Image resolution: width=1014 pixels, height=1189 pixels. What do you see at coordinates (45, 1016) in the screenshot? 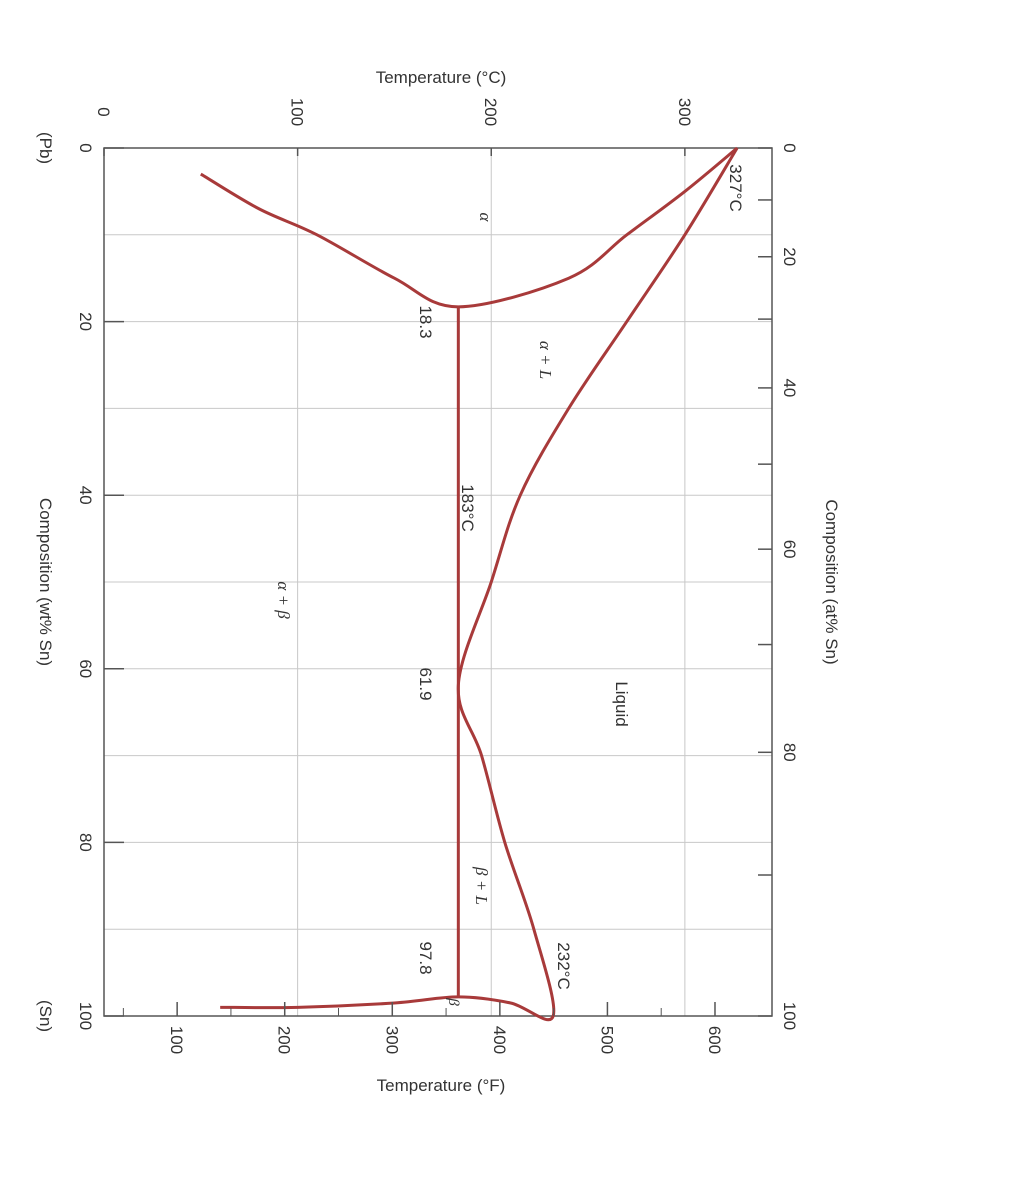
I see `sn-end-label: (Sn)` at bounding box center [45, 1016].